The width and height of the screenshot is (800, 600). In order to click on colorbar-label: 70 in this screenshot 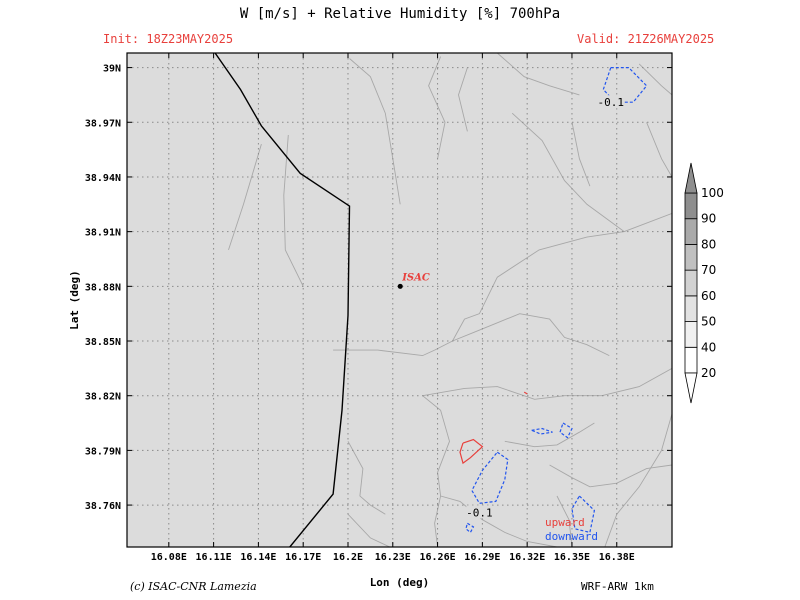, I will do `click(708, 270)`.